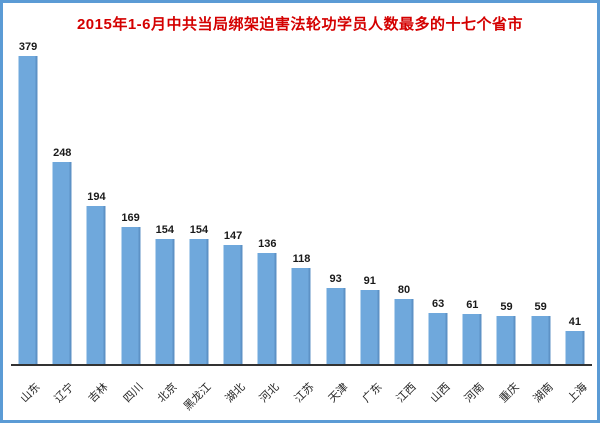  Describe the element at coordinates (233, 210) in the screenshot. I see `bar-column: 147` at that location.